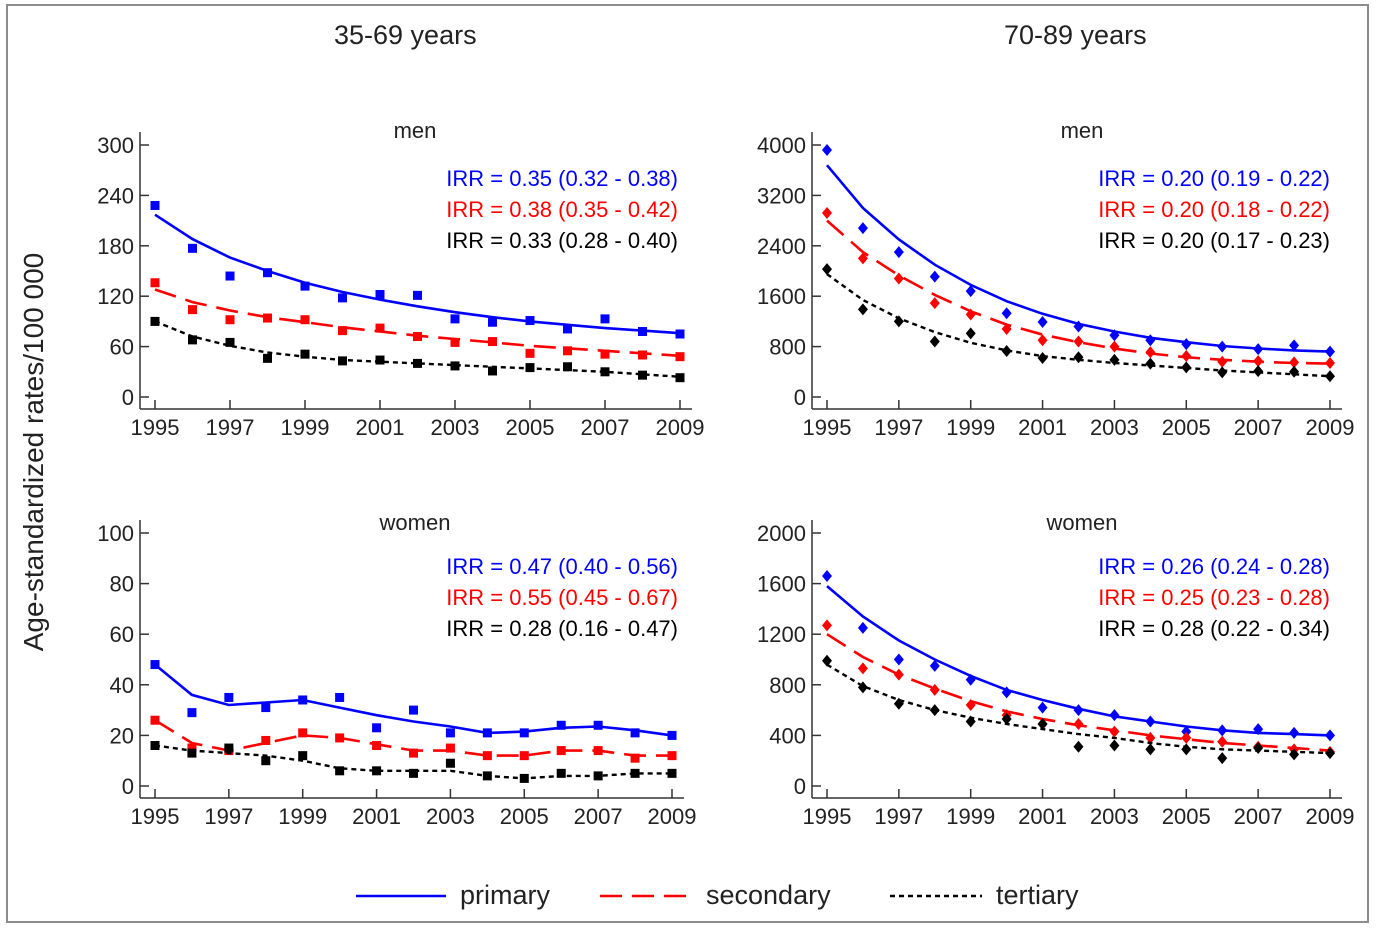  I want to click on y-tick-label: 120, so click(115, 296).